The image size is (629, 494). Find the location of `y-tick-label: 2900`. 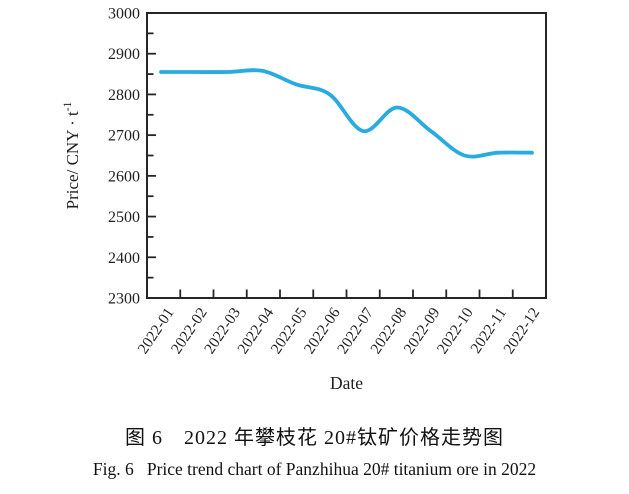

y-tick-label: 2900 is located at coordinates (124, 54).